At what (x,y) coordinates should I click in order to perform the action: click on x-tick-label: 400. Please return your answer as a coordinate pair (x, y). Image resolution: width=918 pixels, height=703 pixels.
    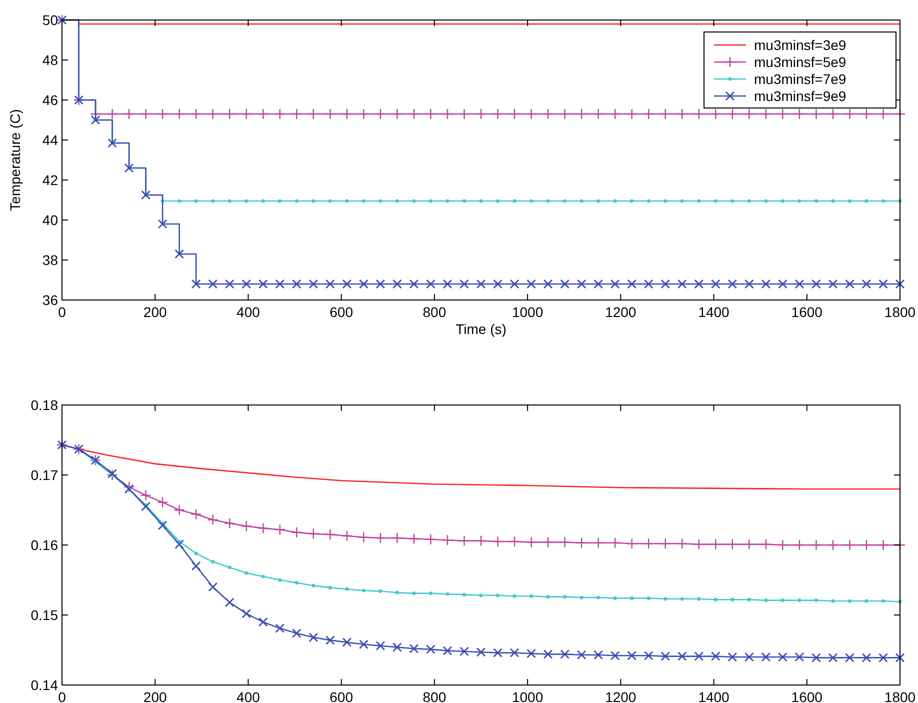
    Looking at the image, I should click on (248, 312).